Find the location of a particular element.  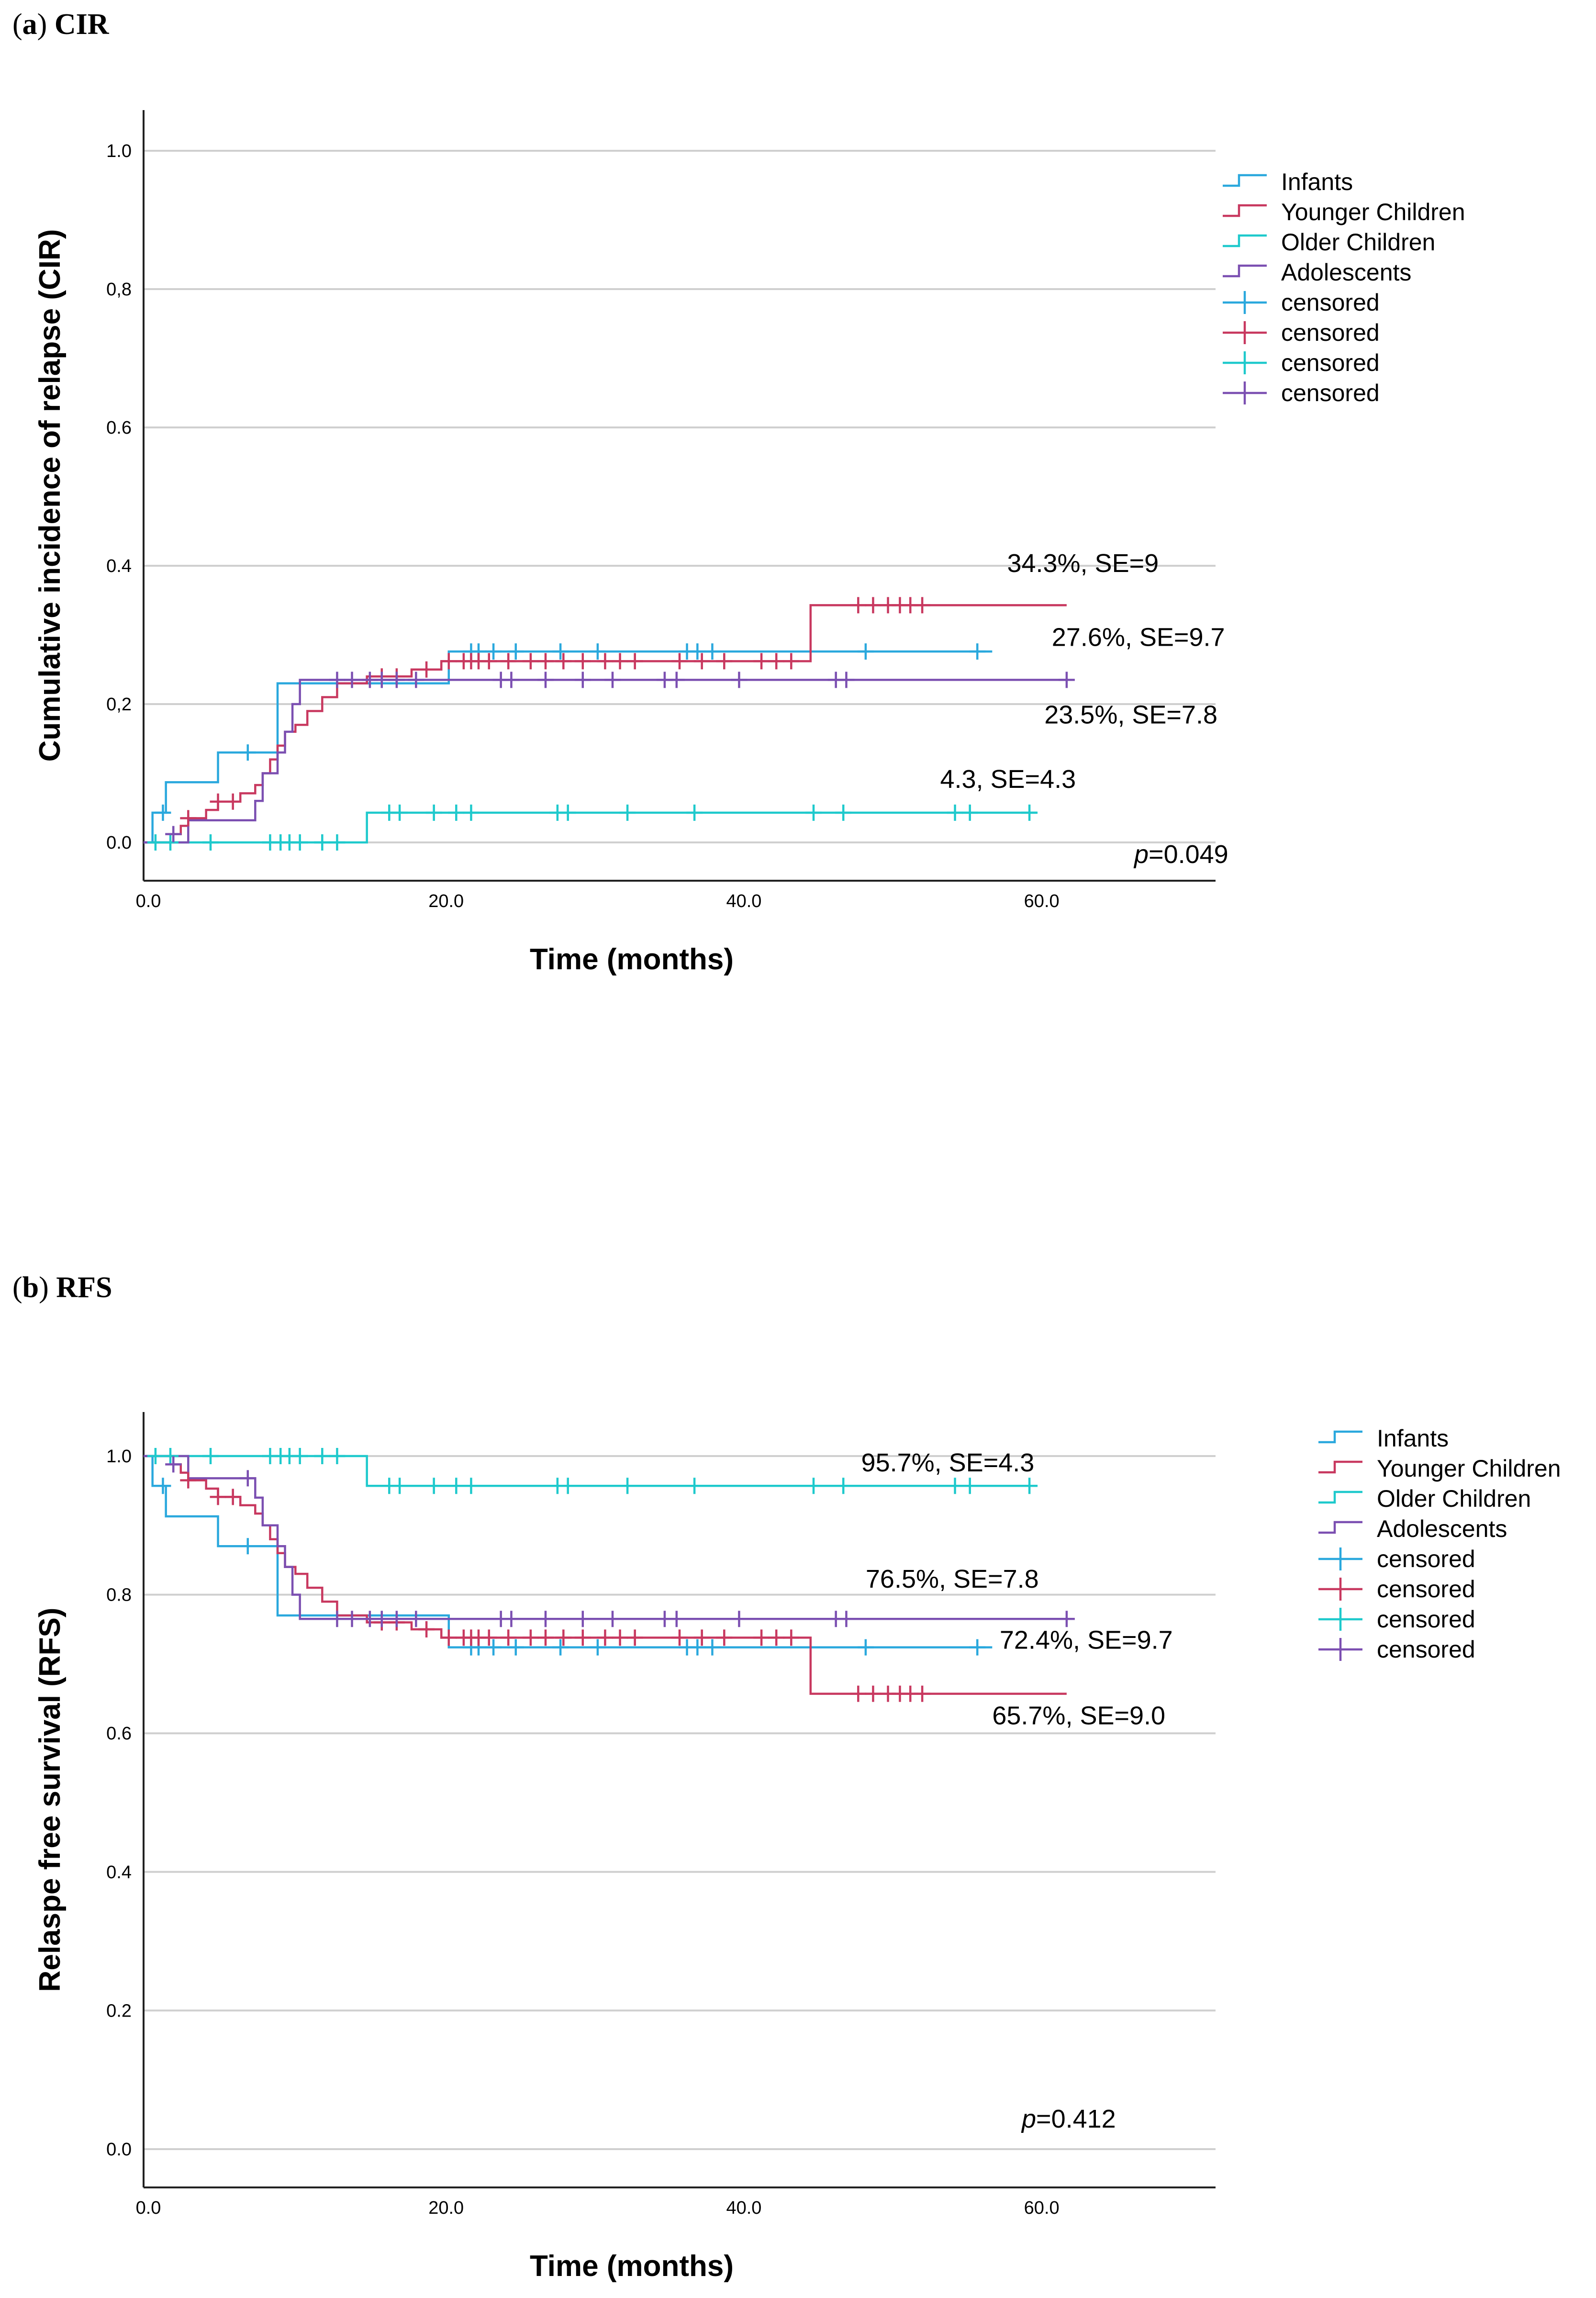

legend-label: Older Children is located at coordinates (1454, 1498).